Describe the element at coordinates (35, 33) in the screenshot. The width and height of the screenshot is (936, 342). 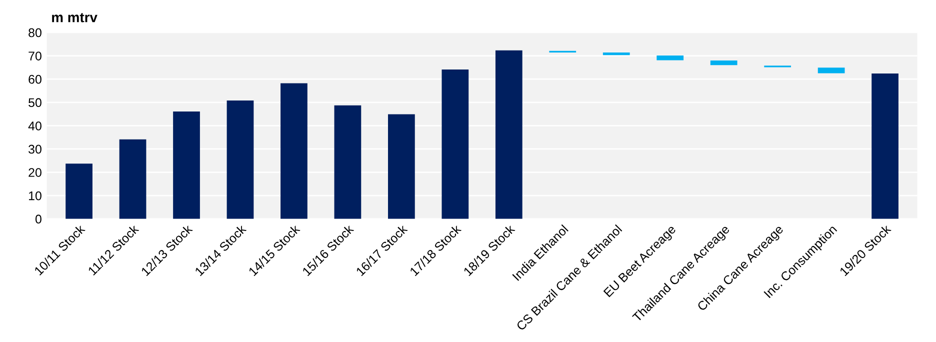
I see `y-tick-label: 80` at that location.